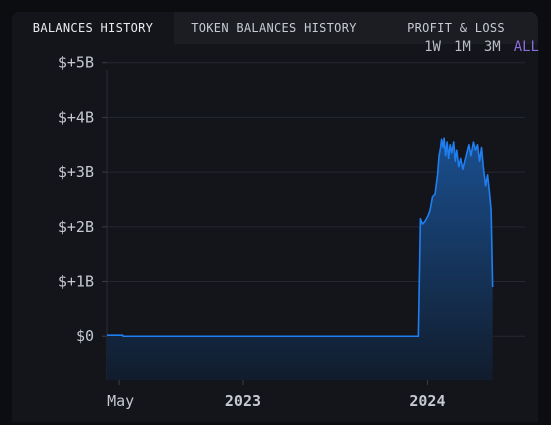  Describe the element at coordinates (462, 47) in the screenshot. I see `range-1m-button: 1M` at that location.